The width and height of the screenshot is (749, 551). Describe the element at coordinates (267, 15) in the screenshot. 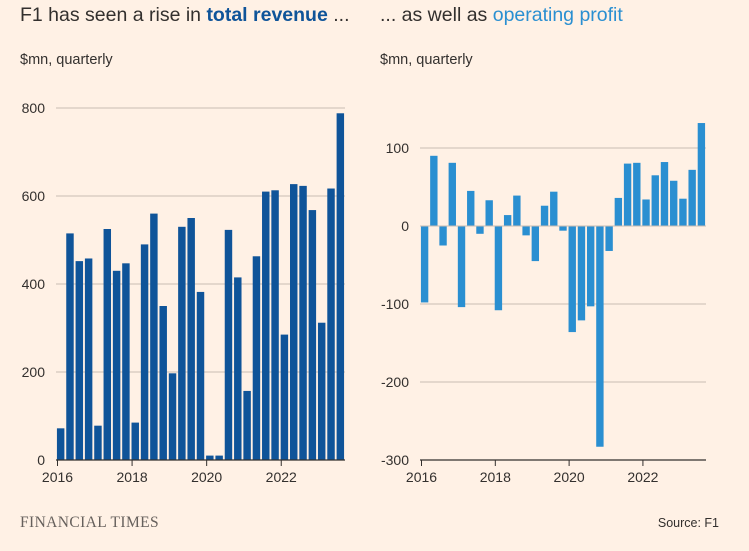

I see `left-title-highlight: total revenue` at that location.